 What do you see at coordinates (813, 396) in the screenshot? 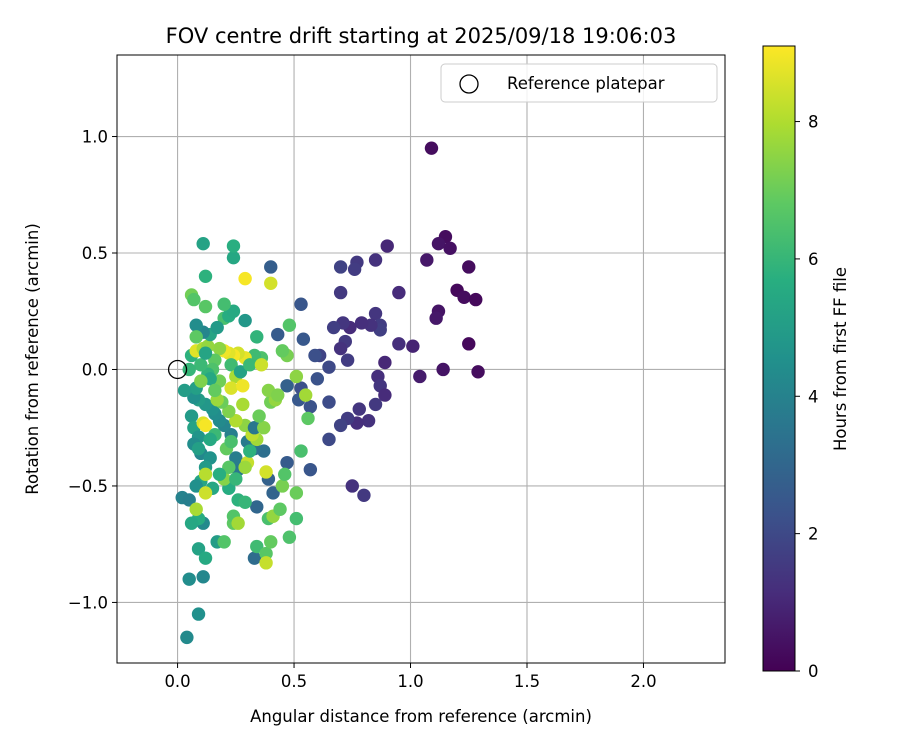
I see `colorbar-tick-label: 4` at bounding box center [813, 396].